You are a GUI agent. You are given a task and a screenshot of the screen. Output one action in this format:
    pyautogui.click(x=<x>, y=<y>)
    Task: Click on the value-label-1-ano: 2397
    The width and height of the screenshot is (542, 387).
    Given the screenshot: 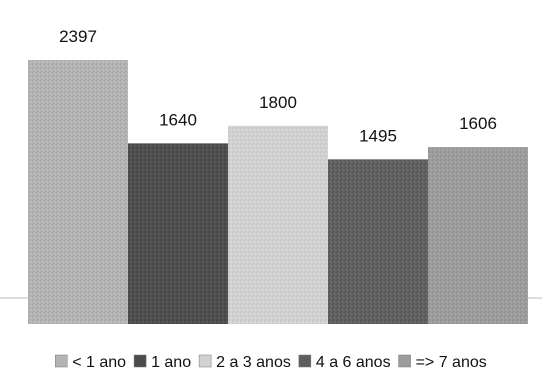 What is the action you would take?
    pyautogui.click(x=78, y=36)
    